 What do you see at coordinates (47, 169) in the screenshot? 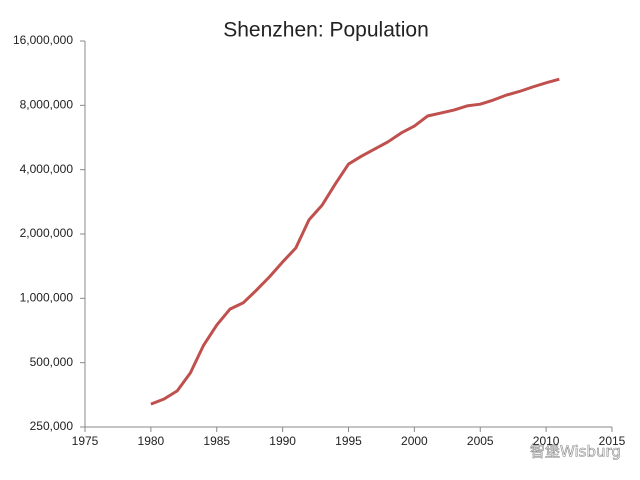
I see `y-tick-label: 4,000,000` at bounding box center [47, 169].